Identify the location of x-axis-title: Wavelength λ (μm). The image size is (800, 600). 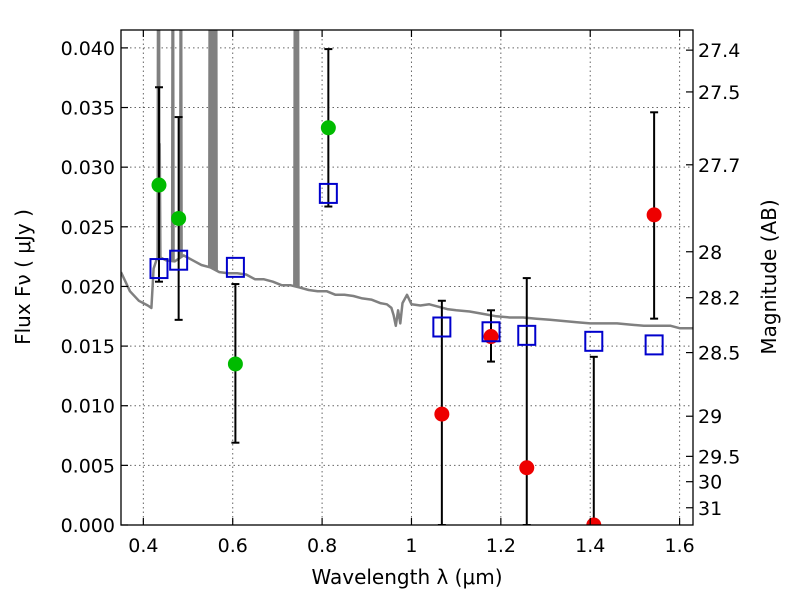
(406, 577).